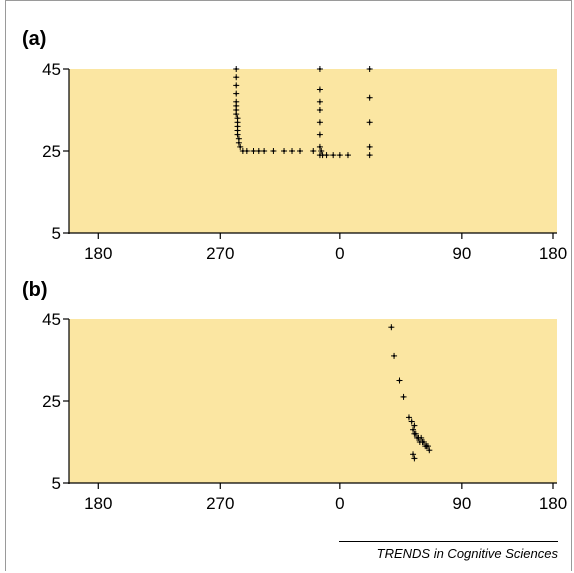 This screenshot has width=574, height=573. Describe the element at coordinates (34, 39) in the screenshot. I see `panel-label-a: (a)` at that location.